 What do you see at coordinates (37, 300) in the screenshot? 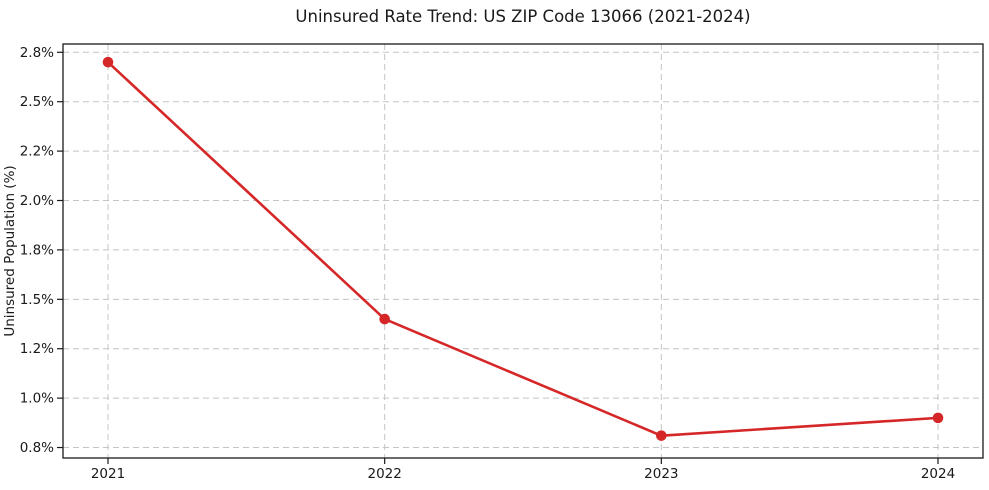
I see `y-tick-label: 1.5%` at bounding box center [37, 300].